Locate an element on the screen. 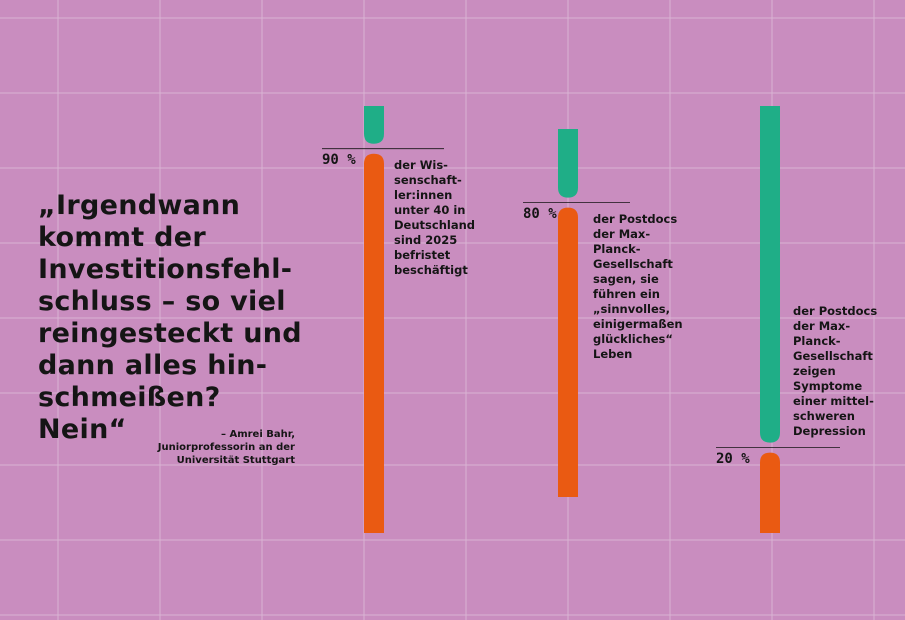 The image size is (905, 620). quote-line: reingesteckt und is located at coordinates (170, 333).